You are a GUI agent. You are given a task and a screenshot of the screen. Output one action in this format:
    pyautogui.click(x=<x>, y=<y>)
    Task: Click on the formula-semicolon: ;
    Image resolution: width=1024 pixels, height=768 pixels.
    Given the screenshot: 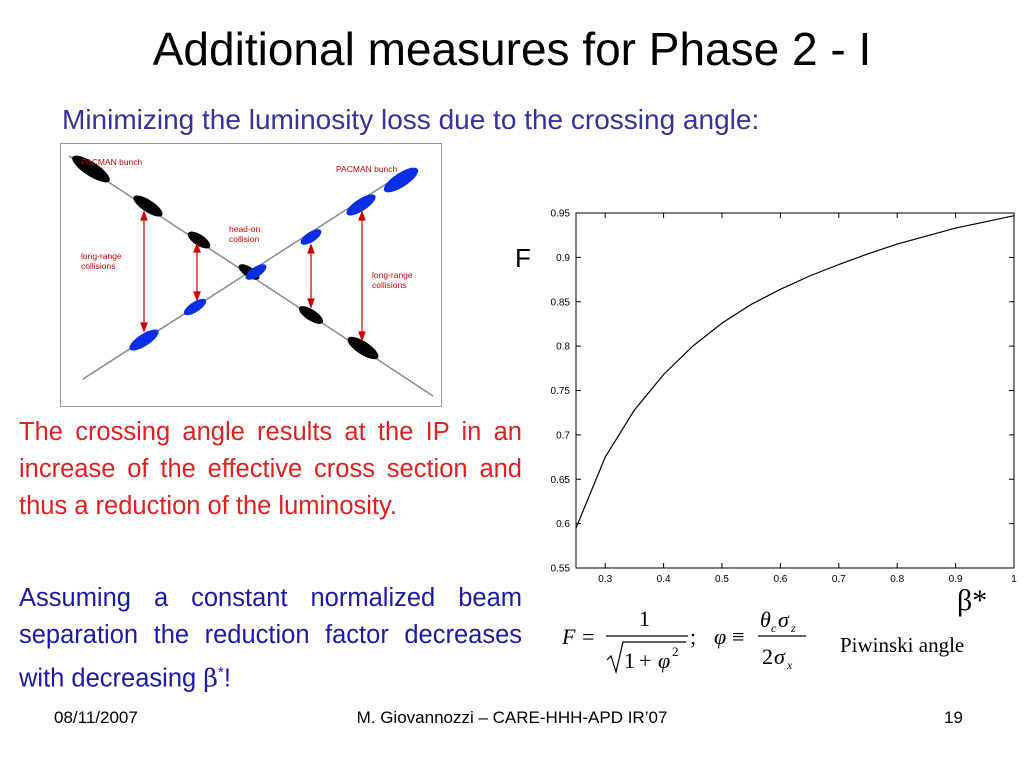 What is the action you would take?
    pyautogui.click(x=693, y=636)
    